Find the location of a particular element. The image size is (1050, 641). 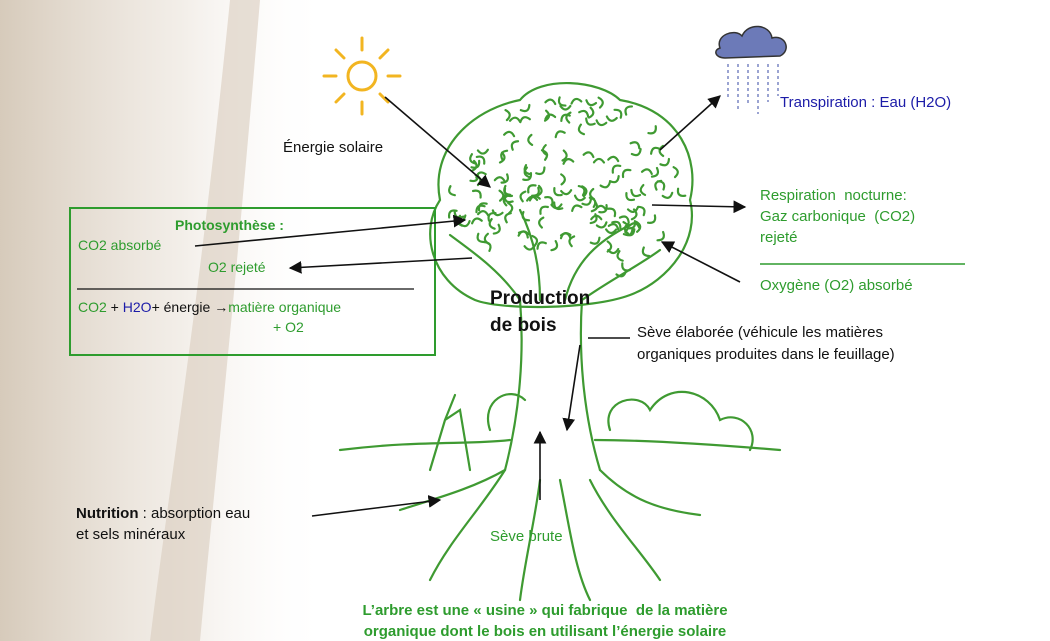

production-label: de bois is located at coordinates (523, 325).